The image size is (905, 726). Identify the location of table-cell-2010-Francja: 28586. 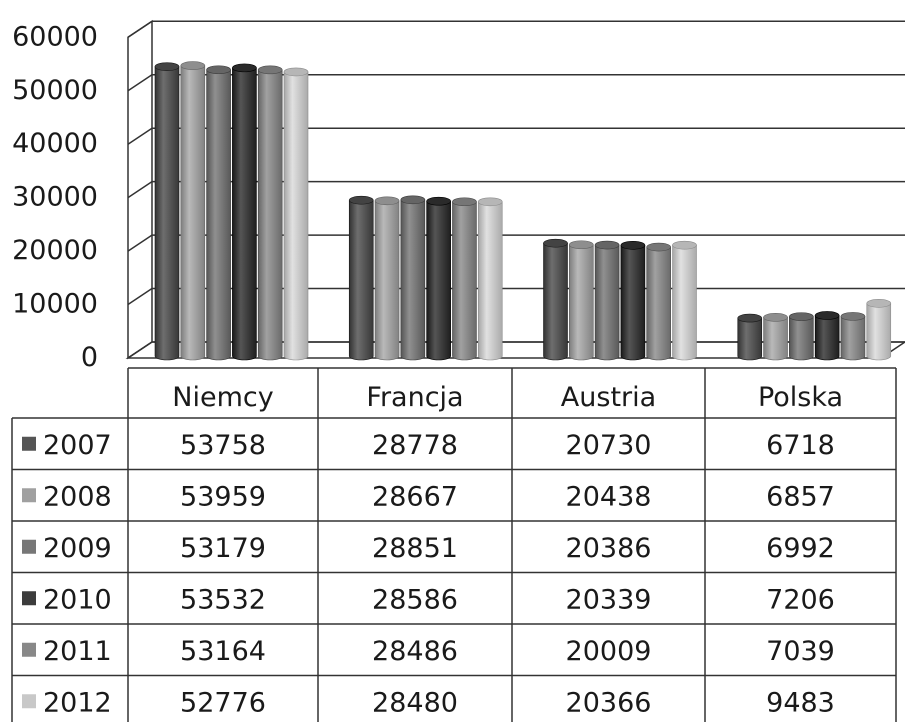
(415, 599).